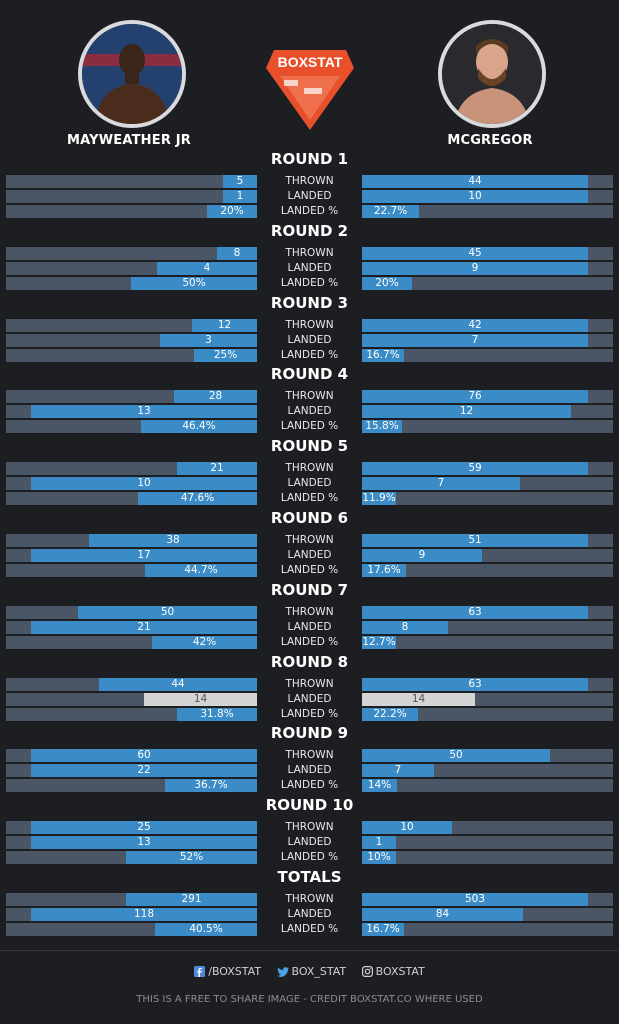 The image size is (619, 1024). Describe the element at coordinates (194, 283) in the screenshot. I see `left-pct-value: 50%` at that location.